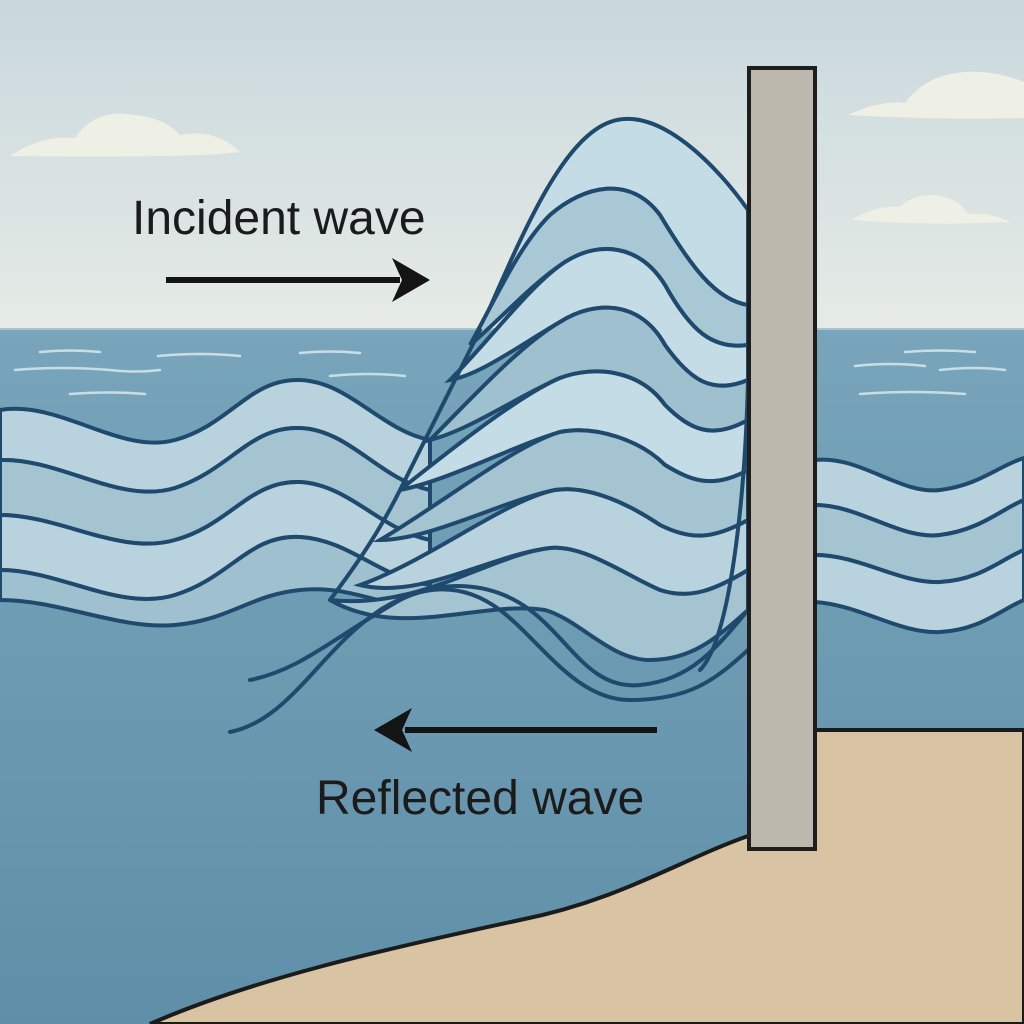 This screenshot has width=1024, height=1024. What do you see at coordinates (480, 798) in the screenshot?
I see `reflected-wave-label: Reflected wave` at bounding box center [480, 798].